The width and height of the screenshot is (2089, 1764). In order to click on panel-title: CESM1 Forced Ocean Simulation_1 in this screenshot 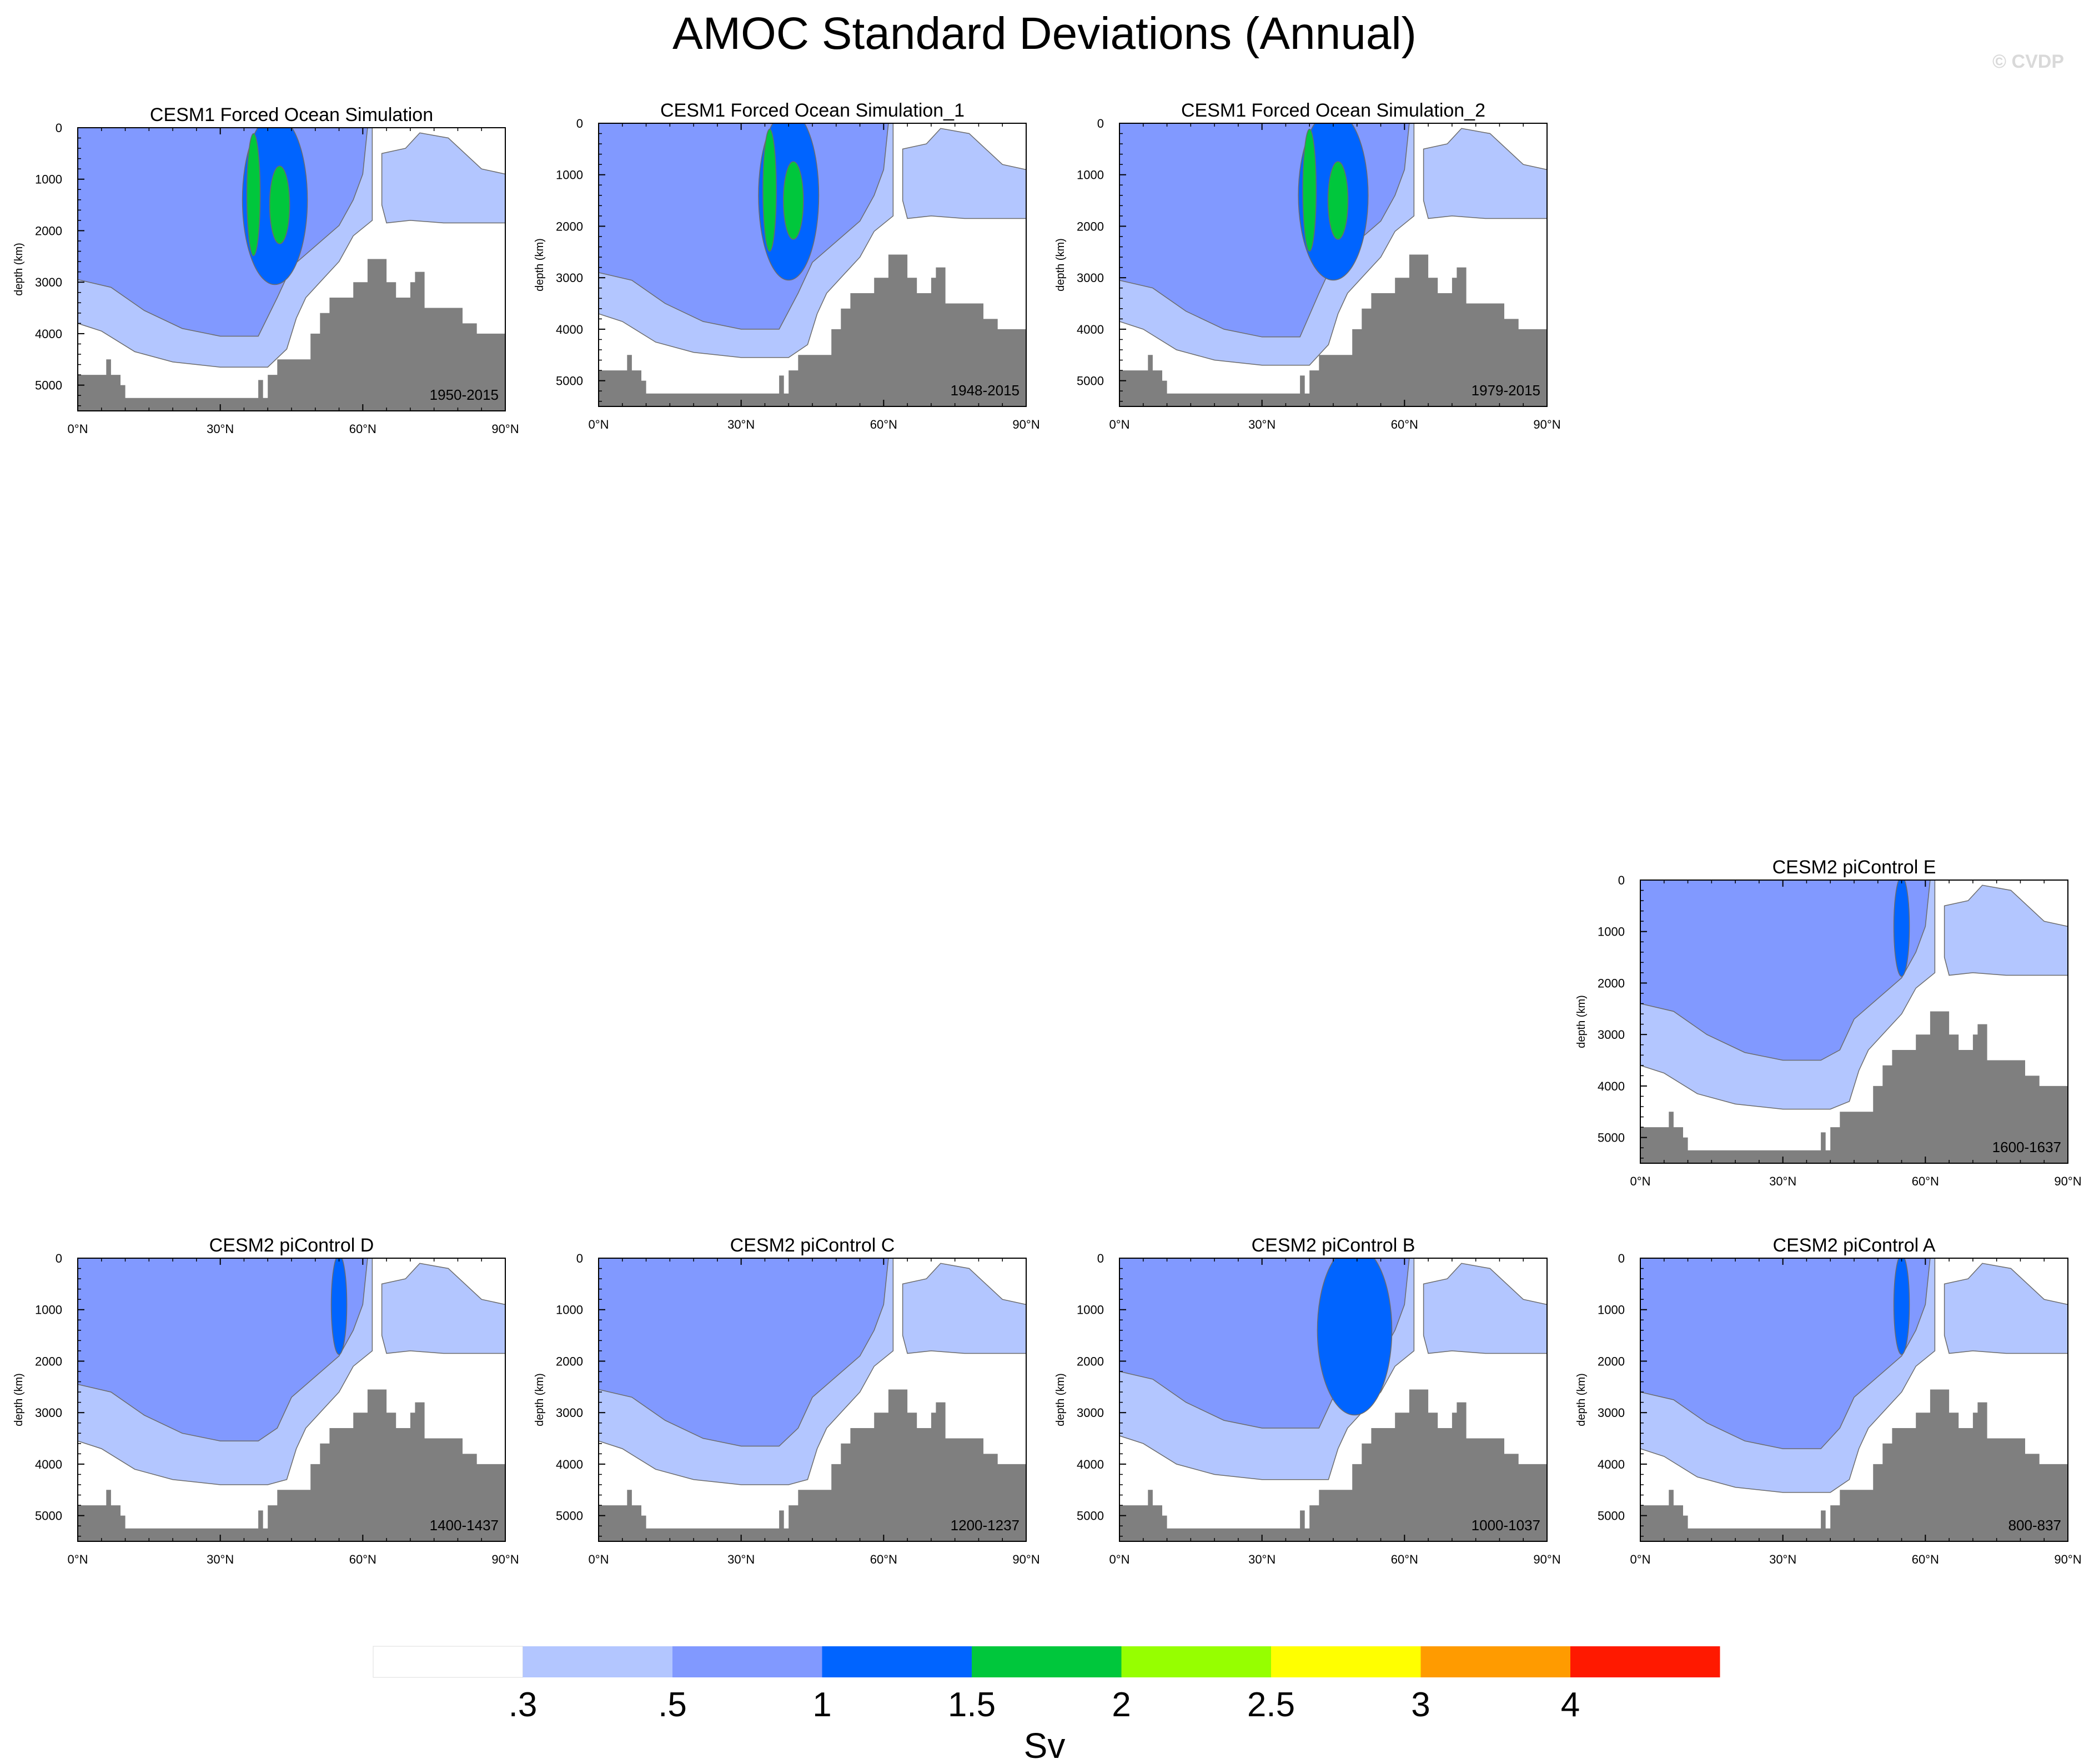, I will do `click(812, 110)`.